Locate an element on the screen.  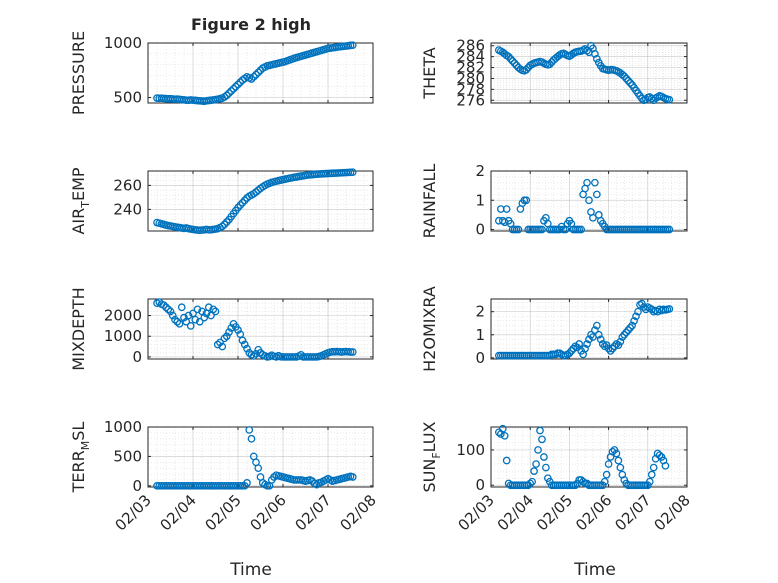
subplot-6: 0 1 2 H2OMIXRA is located at coordinates (554, 329).